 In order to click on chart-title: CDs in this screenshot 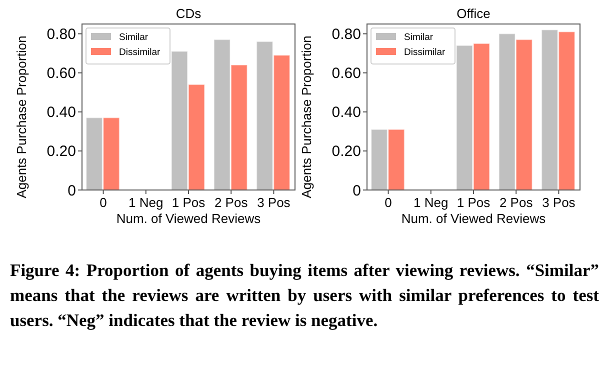, I will do `click(189, 13)`.